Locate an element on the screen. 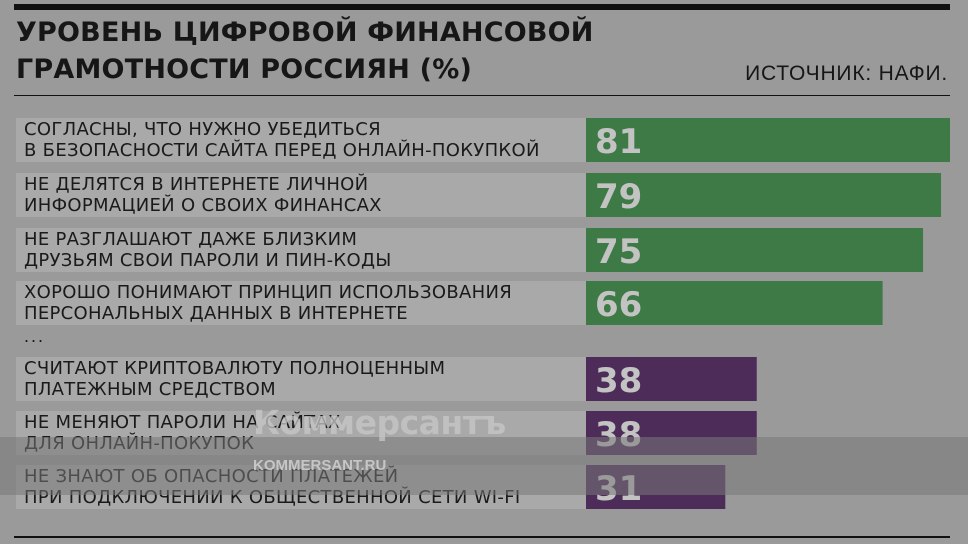  category-label: ПЛАТЕЖНЫМ СРЕДСТВОМ is located at coordinates (150, 389).